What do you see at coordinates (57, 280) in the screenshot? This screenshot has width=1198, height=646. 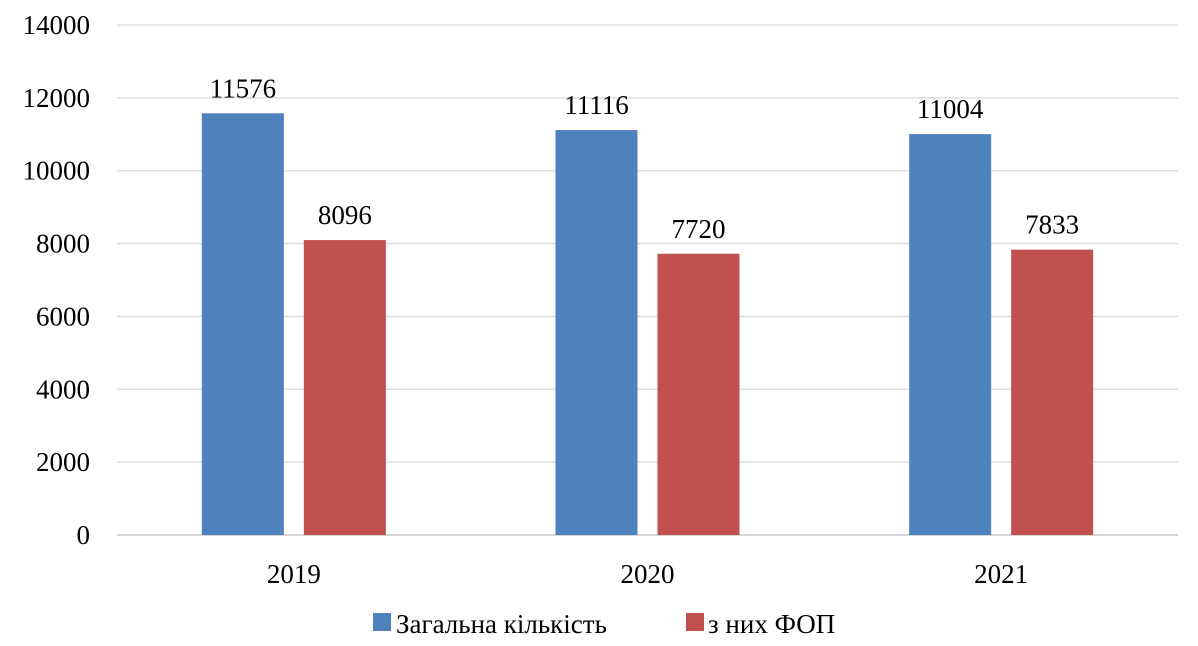 I see `y-axis-tick-labels: 0 2000 4000 6000 8000 10000 12000 14000` at bounding box center [57, 280].